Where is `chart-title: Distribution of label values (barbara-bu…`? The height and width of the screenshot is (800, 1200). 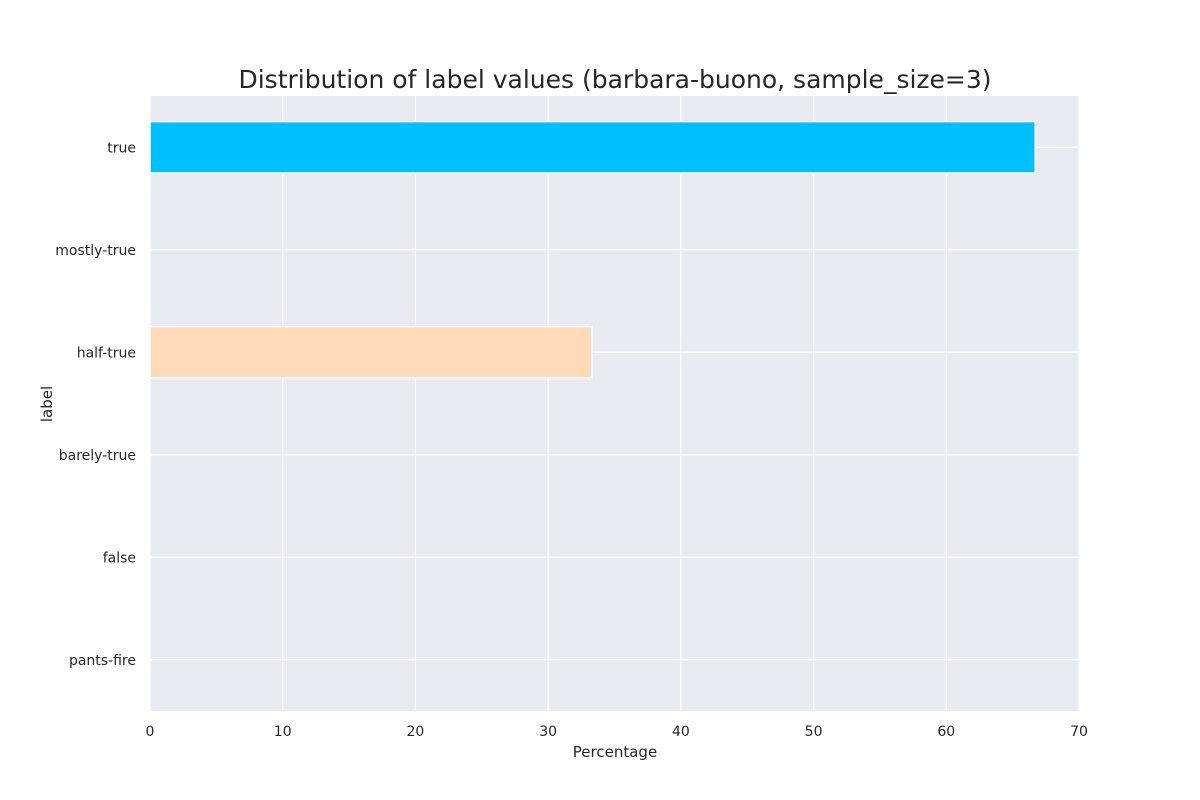 chart-title: Distribution of label values (barbara-bu… is located at coordinates (614, 79).